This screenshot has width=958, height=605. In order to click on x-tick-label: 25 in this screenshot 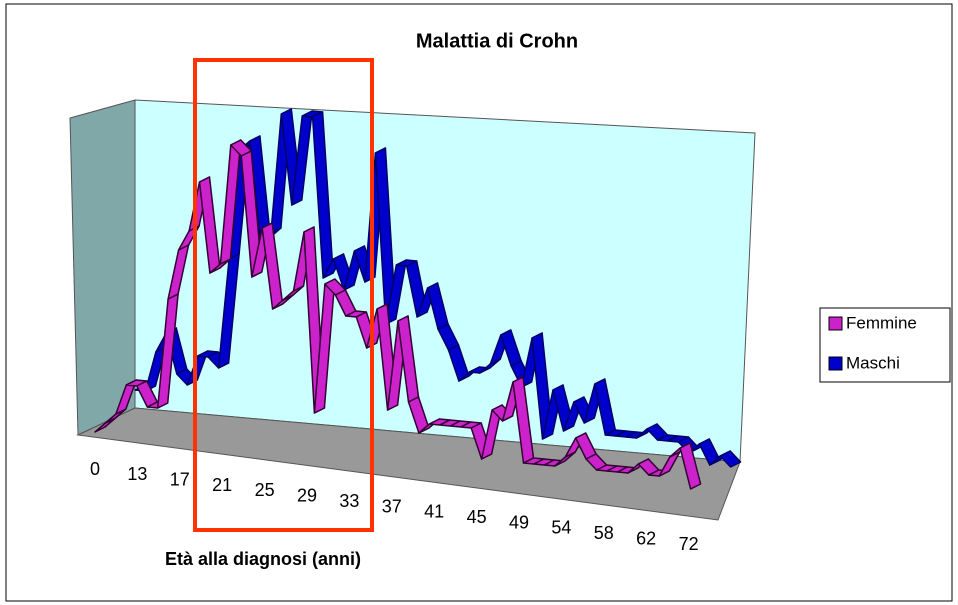, I will do `click(265, 490)`.